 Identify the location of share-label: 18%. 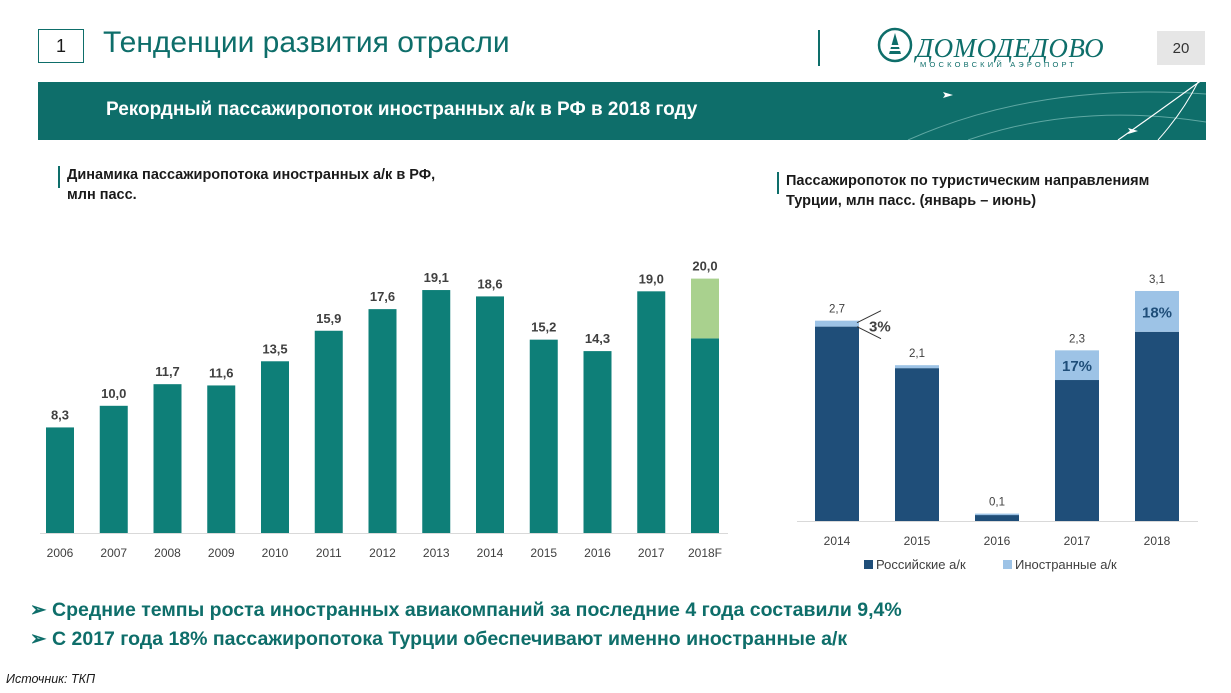
(1157, 312).